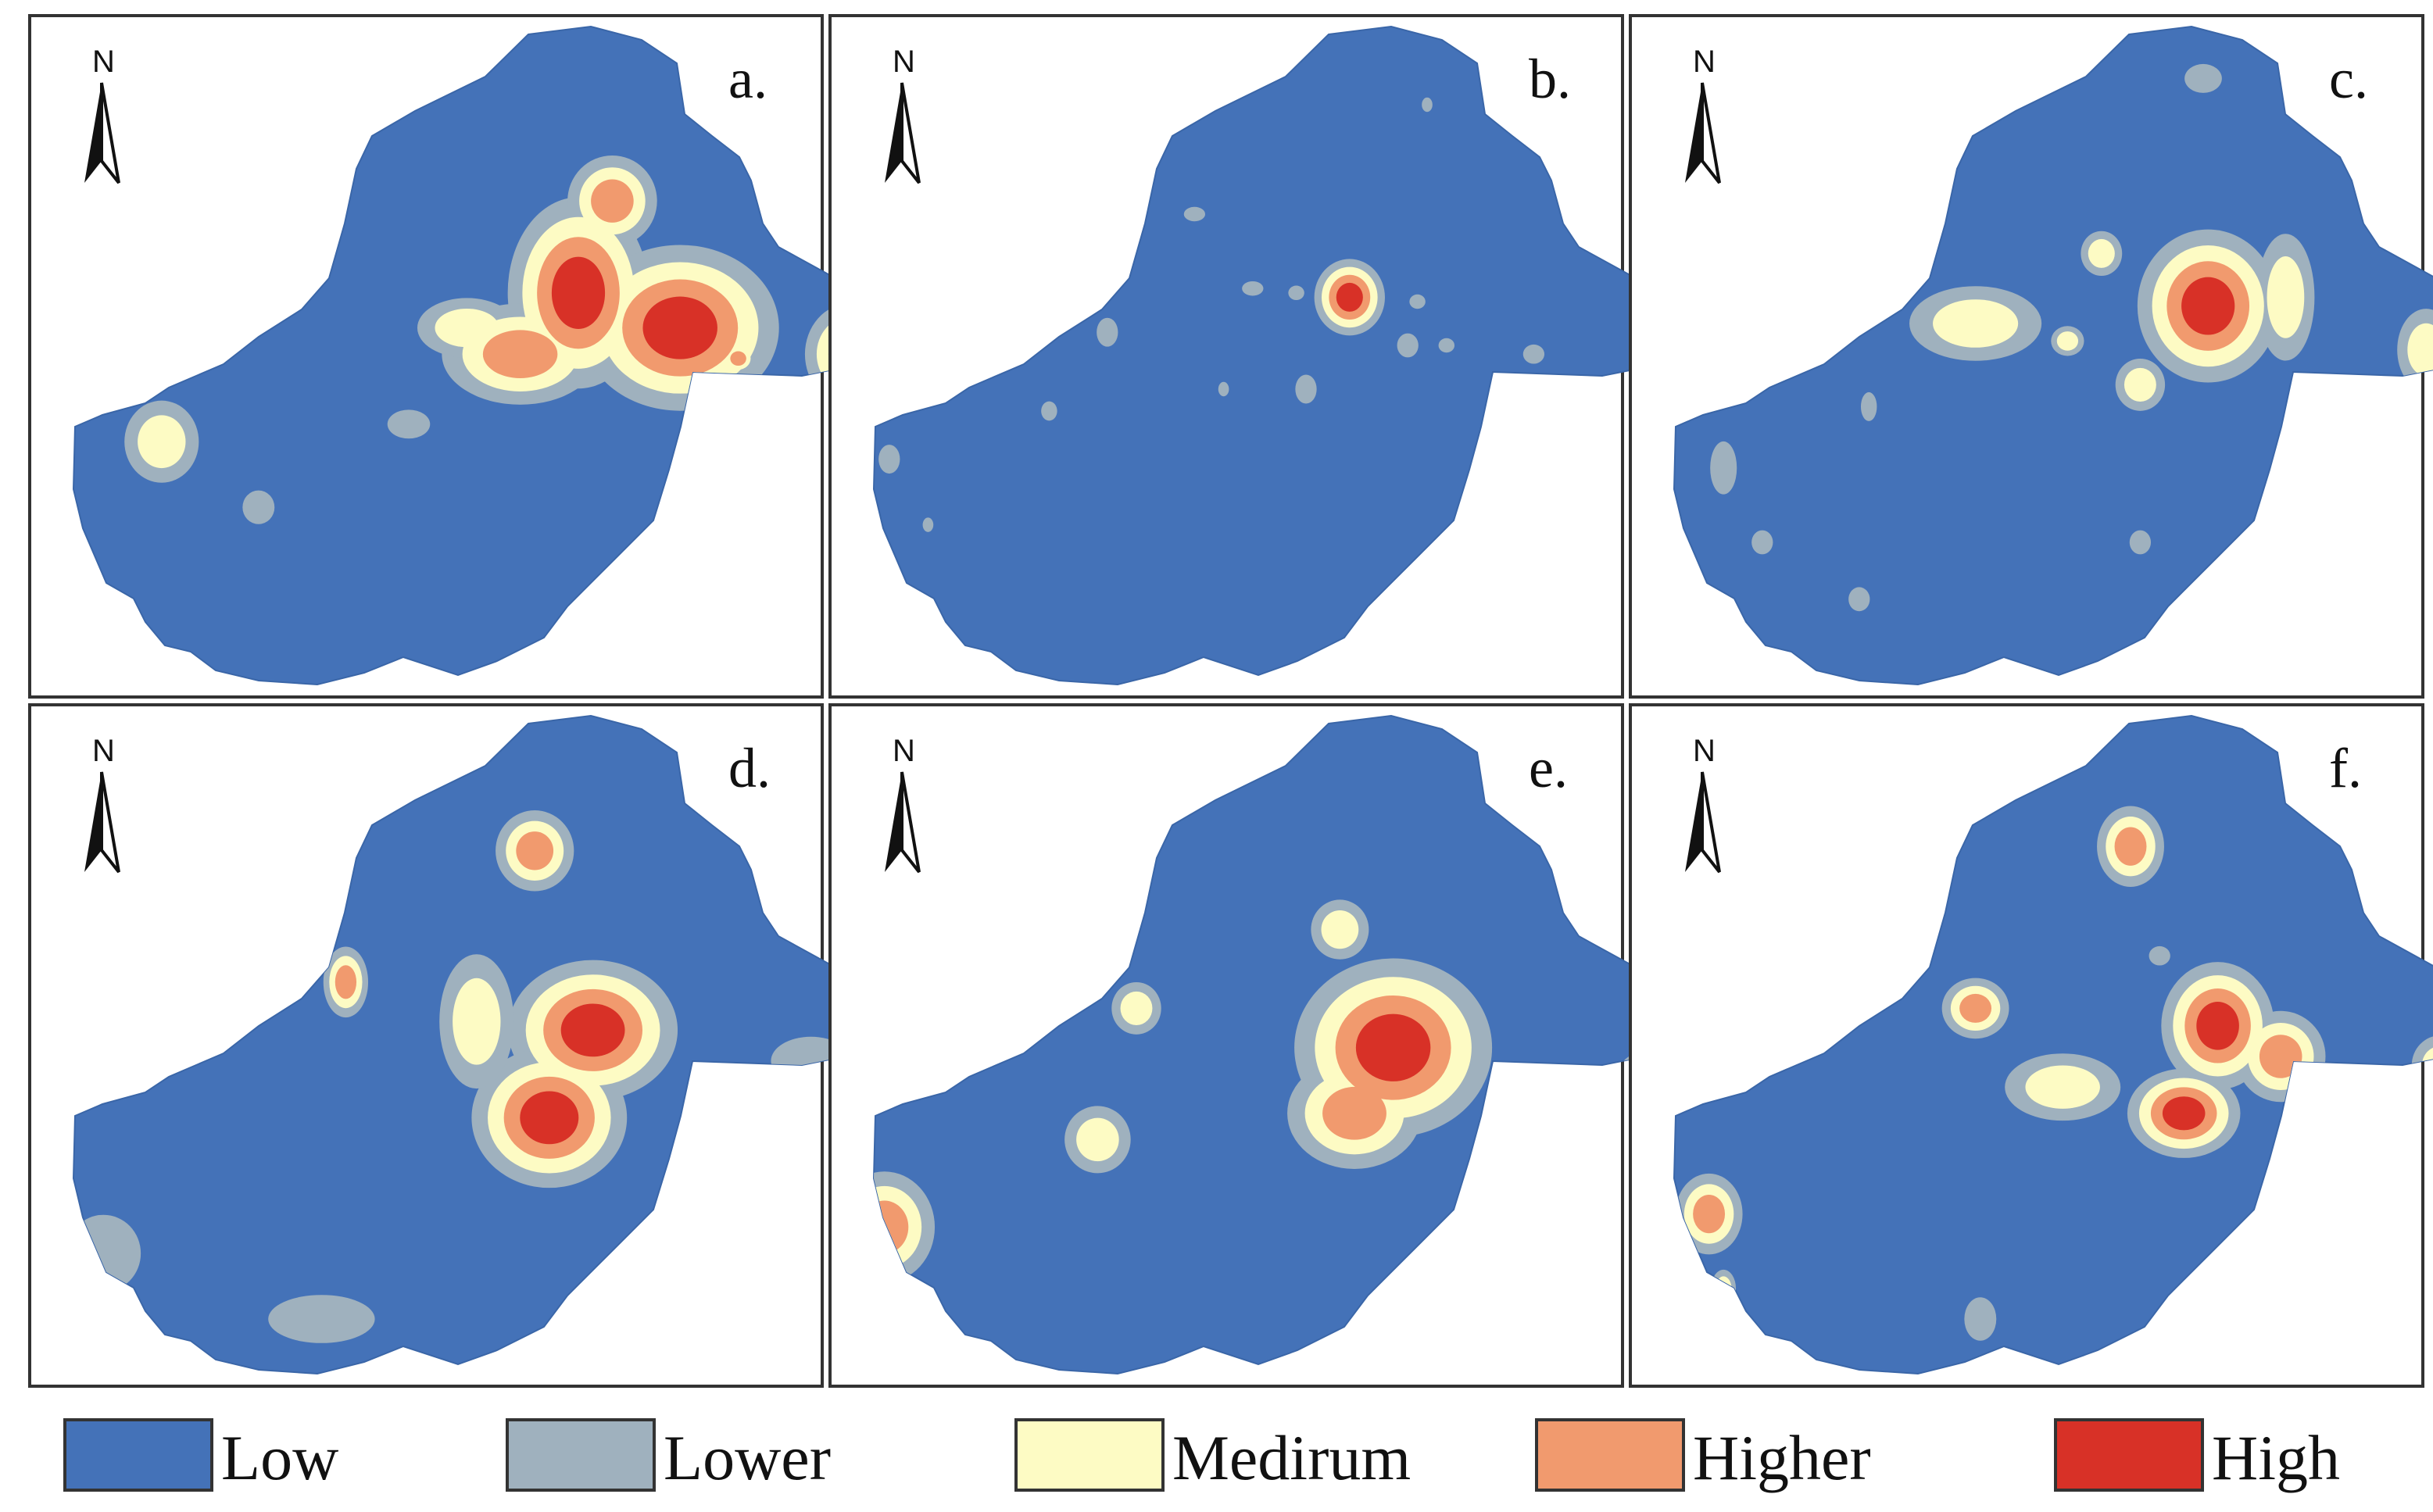 The height and width of the screenshot is (1512, 2433). What do you see at coordinates (1550, 79) in the screenshot?
I see `panel-label: b.` at bounding box center [1550, 79].